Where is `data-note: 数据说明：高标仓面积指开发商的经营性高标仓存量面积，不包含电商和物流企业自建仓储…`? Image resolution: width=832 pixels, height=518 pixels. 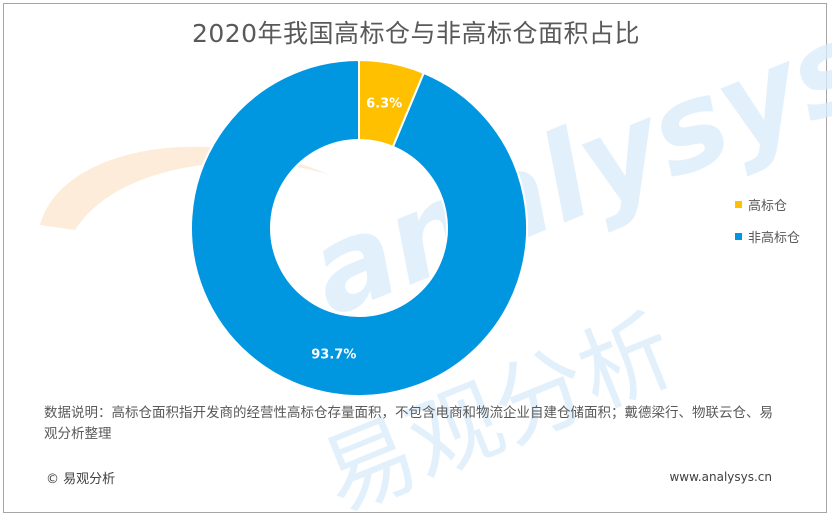
data-note: 数据说明：高标仓面积指开发商的经营性高标仓存量面积，不包含电商和物流企业自建仓储… is located at coordinates (408, 423).